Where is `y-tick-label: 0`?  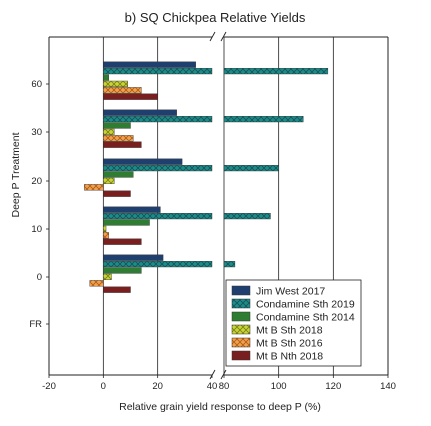
y-tick-label: 0 is located at coordinates (39, 277).